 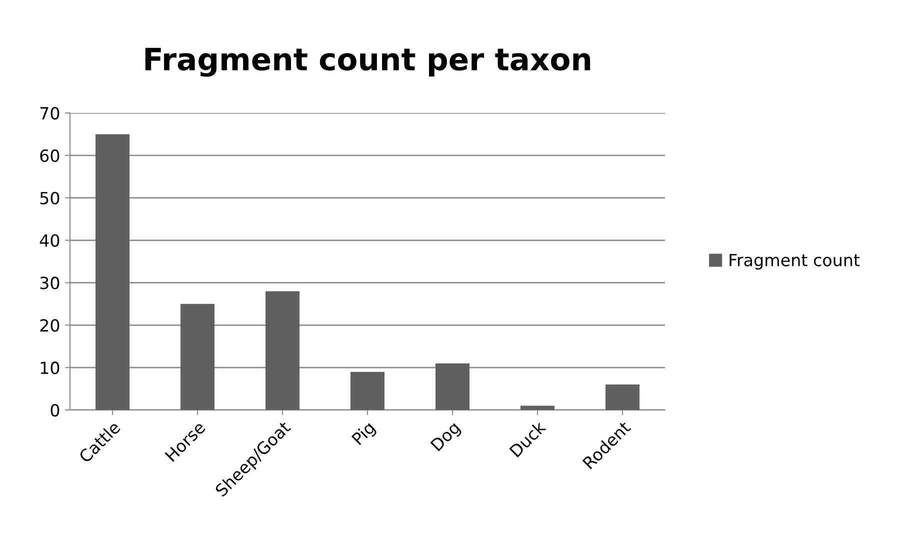 I want to click on y-tick-label: 30, so click(x=50, y=283).